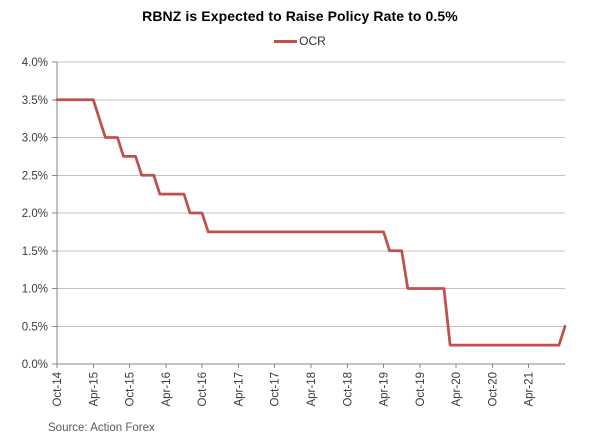 Image resolution: width=600 pixels, height=444 pixels. I want to click on svg-text: Apr-21, so click(530, 389).